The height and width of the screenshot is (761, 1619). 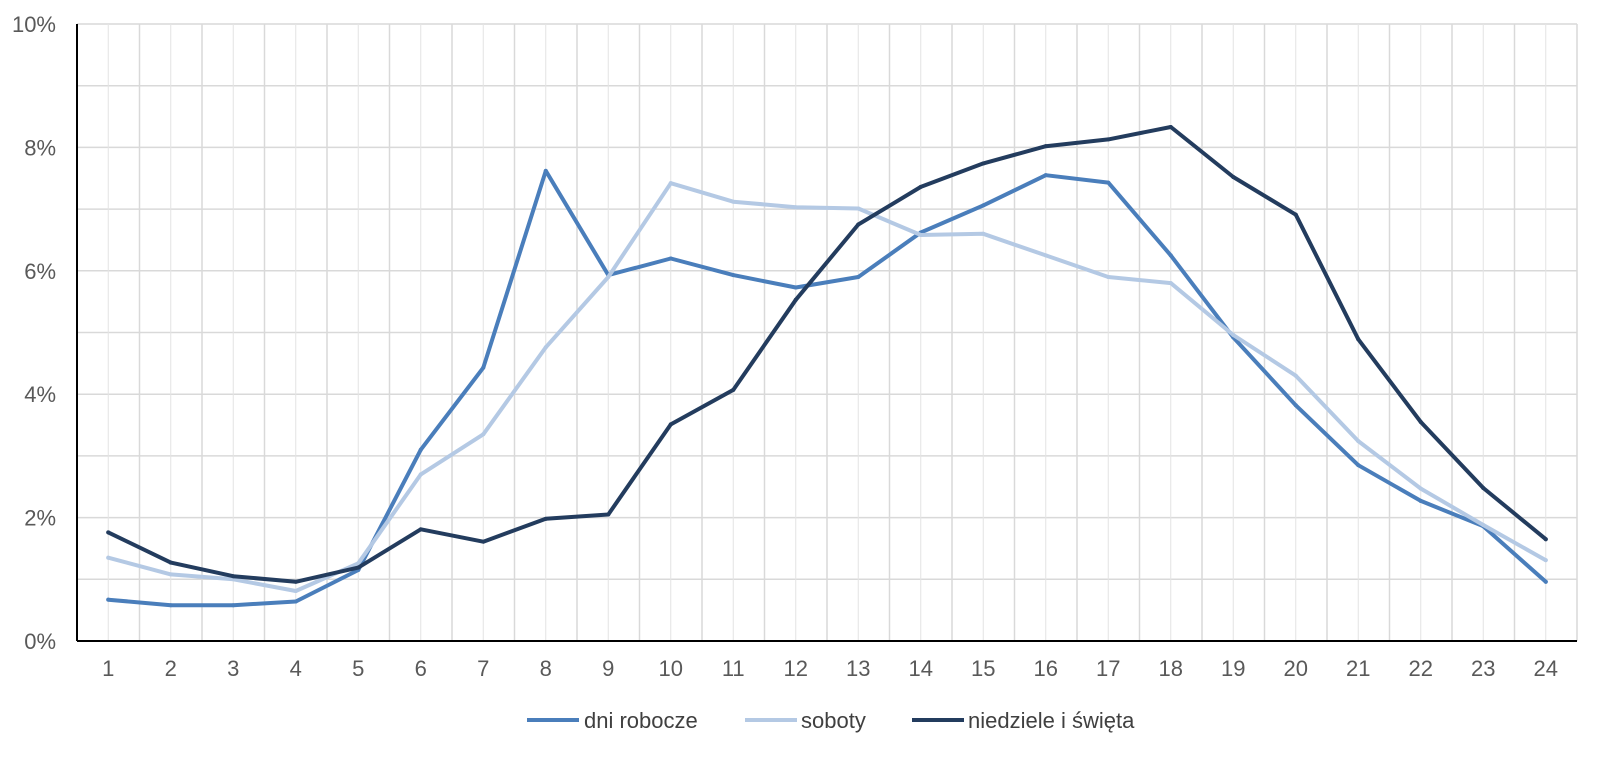 I want to click on x-tick-label: 10, so click(x=671, y=668).